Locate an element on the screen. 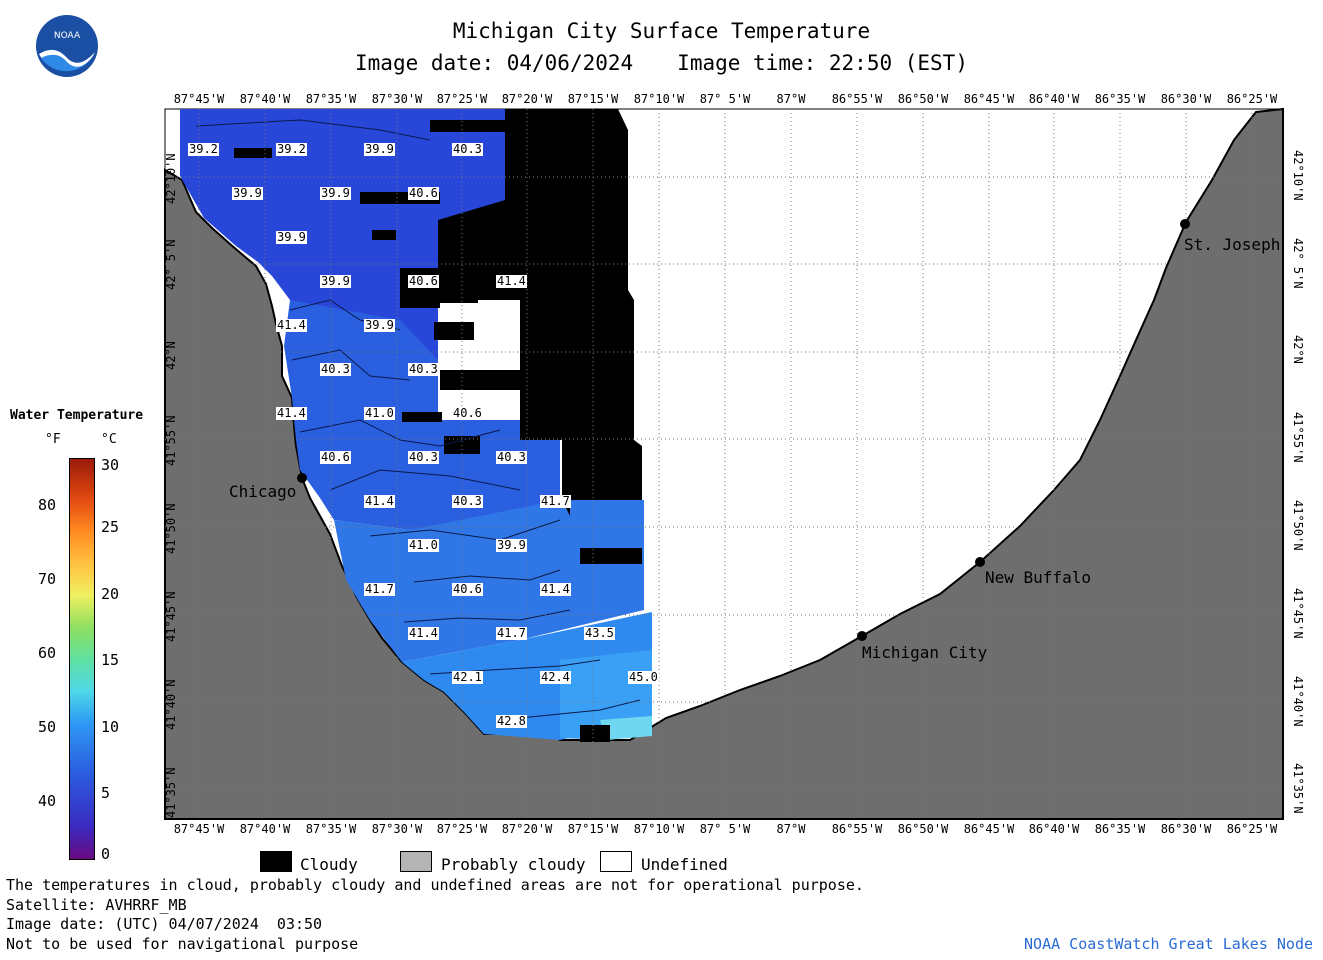 Image resolution: width=1323 pixels, height=960 pixels. lon-label: 87°40'W is located at coordinates (265, 99).